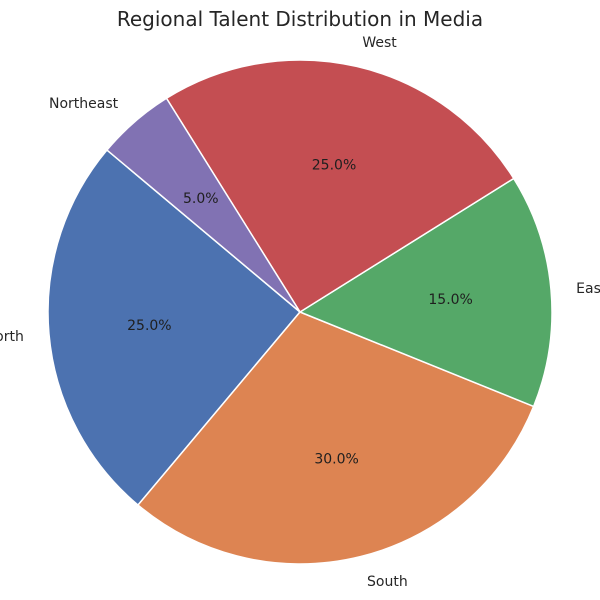 Image resolution: width=600 pixels, height=600 pixels. I want to click on percent-label-north: 25.0%, so click(149, 326).